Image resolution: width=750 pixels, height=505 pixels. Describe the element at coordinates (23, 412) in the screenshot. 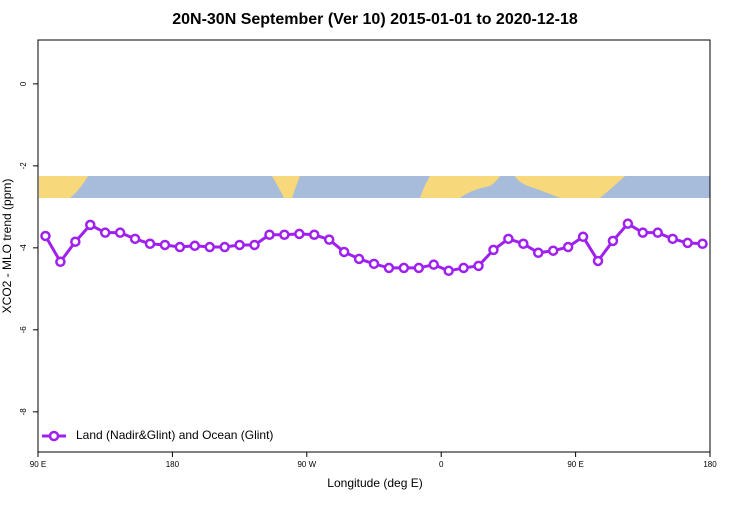

I see `y-tick-label: -8` at that location.